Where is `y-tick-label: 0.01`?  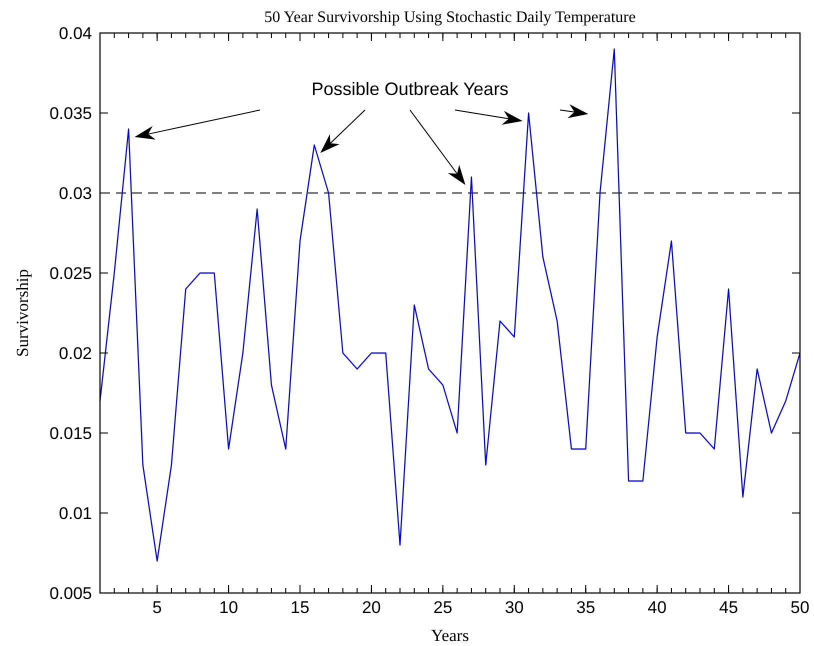 y-tick-label: 0.01 is located at coordinates (75, 513).